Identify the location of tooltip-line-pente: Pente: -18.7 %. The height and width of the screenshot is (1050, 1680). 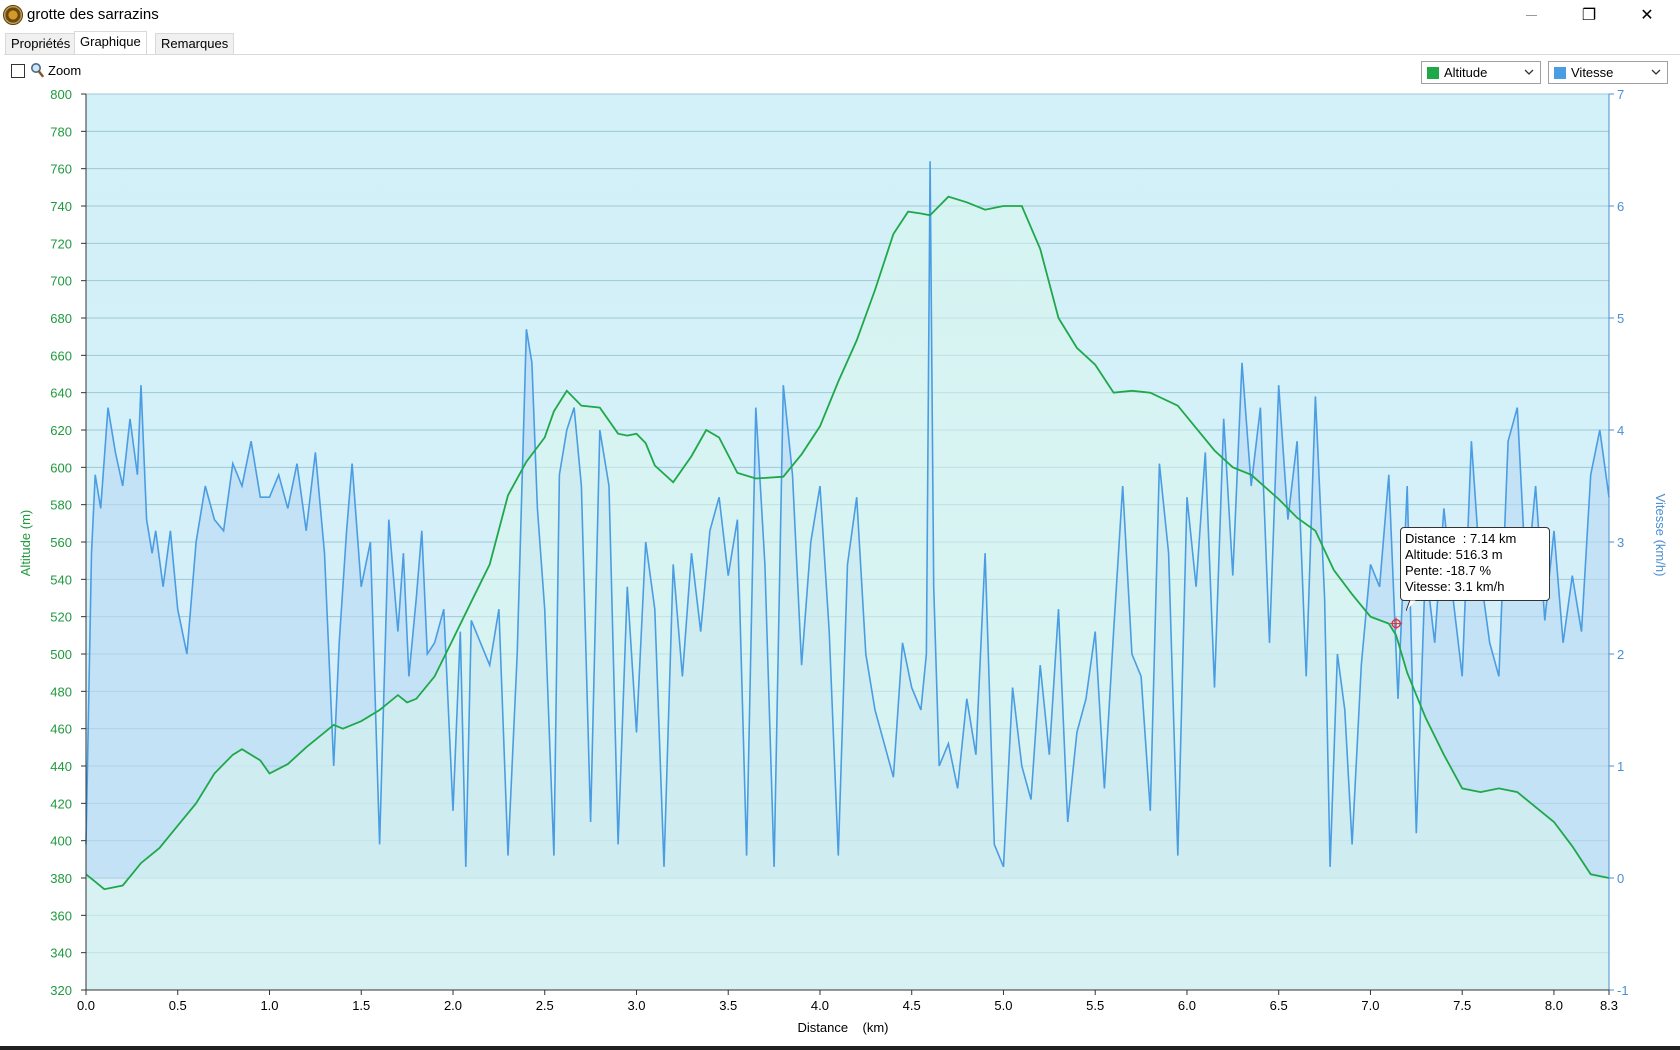
(1448, 570).